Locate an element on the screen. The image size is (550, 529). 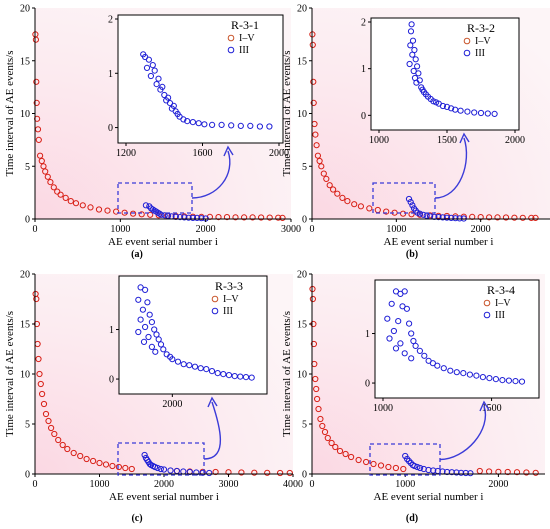
inset-x-tick-label: 1600 is located at coordinates (203, 153).